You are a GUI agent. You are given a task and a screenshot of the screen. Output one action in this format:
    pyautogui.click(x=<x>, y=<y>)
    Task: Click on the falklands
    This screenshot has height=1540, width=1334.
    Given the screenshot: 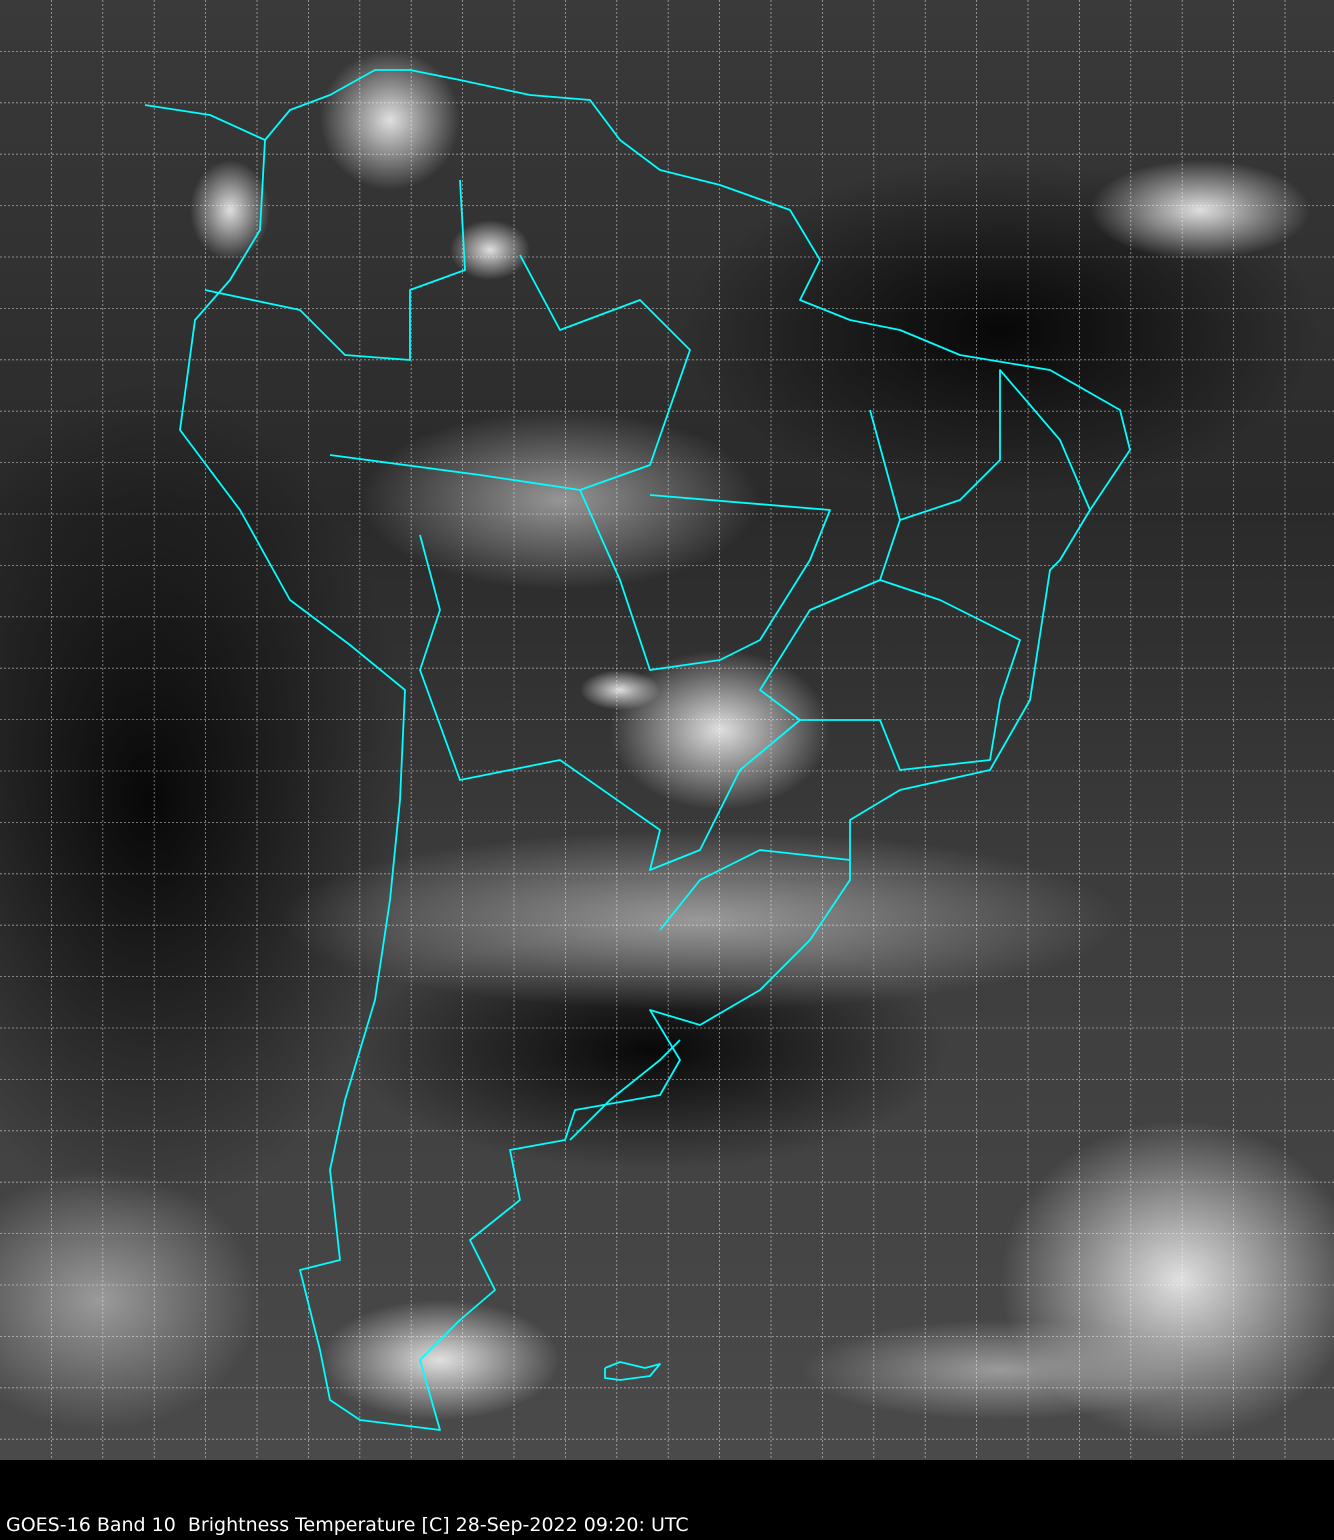 What is the action you would take?
    pyautogui.click(x=632, y=1371)
    